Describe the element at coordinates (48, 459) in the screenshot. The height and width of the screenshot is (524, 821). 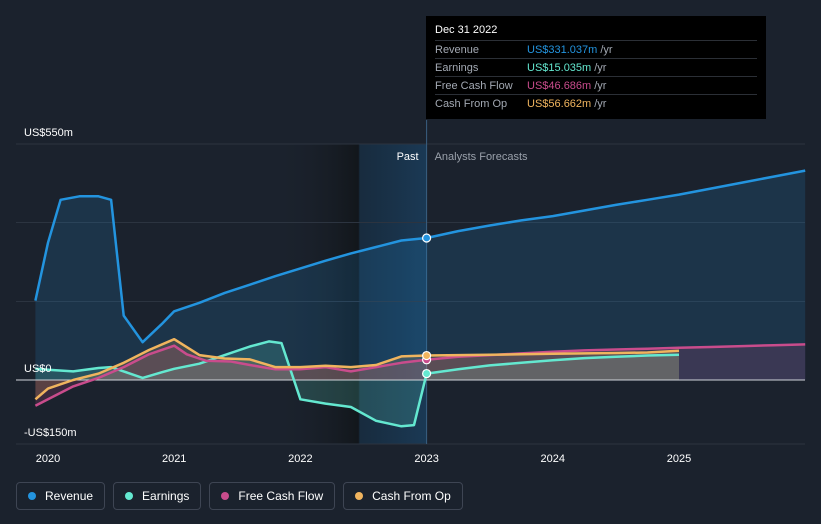
I see `x-tick-label: 2020` at that location.